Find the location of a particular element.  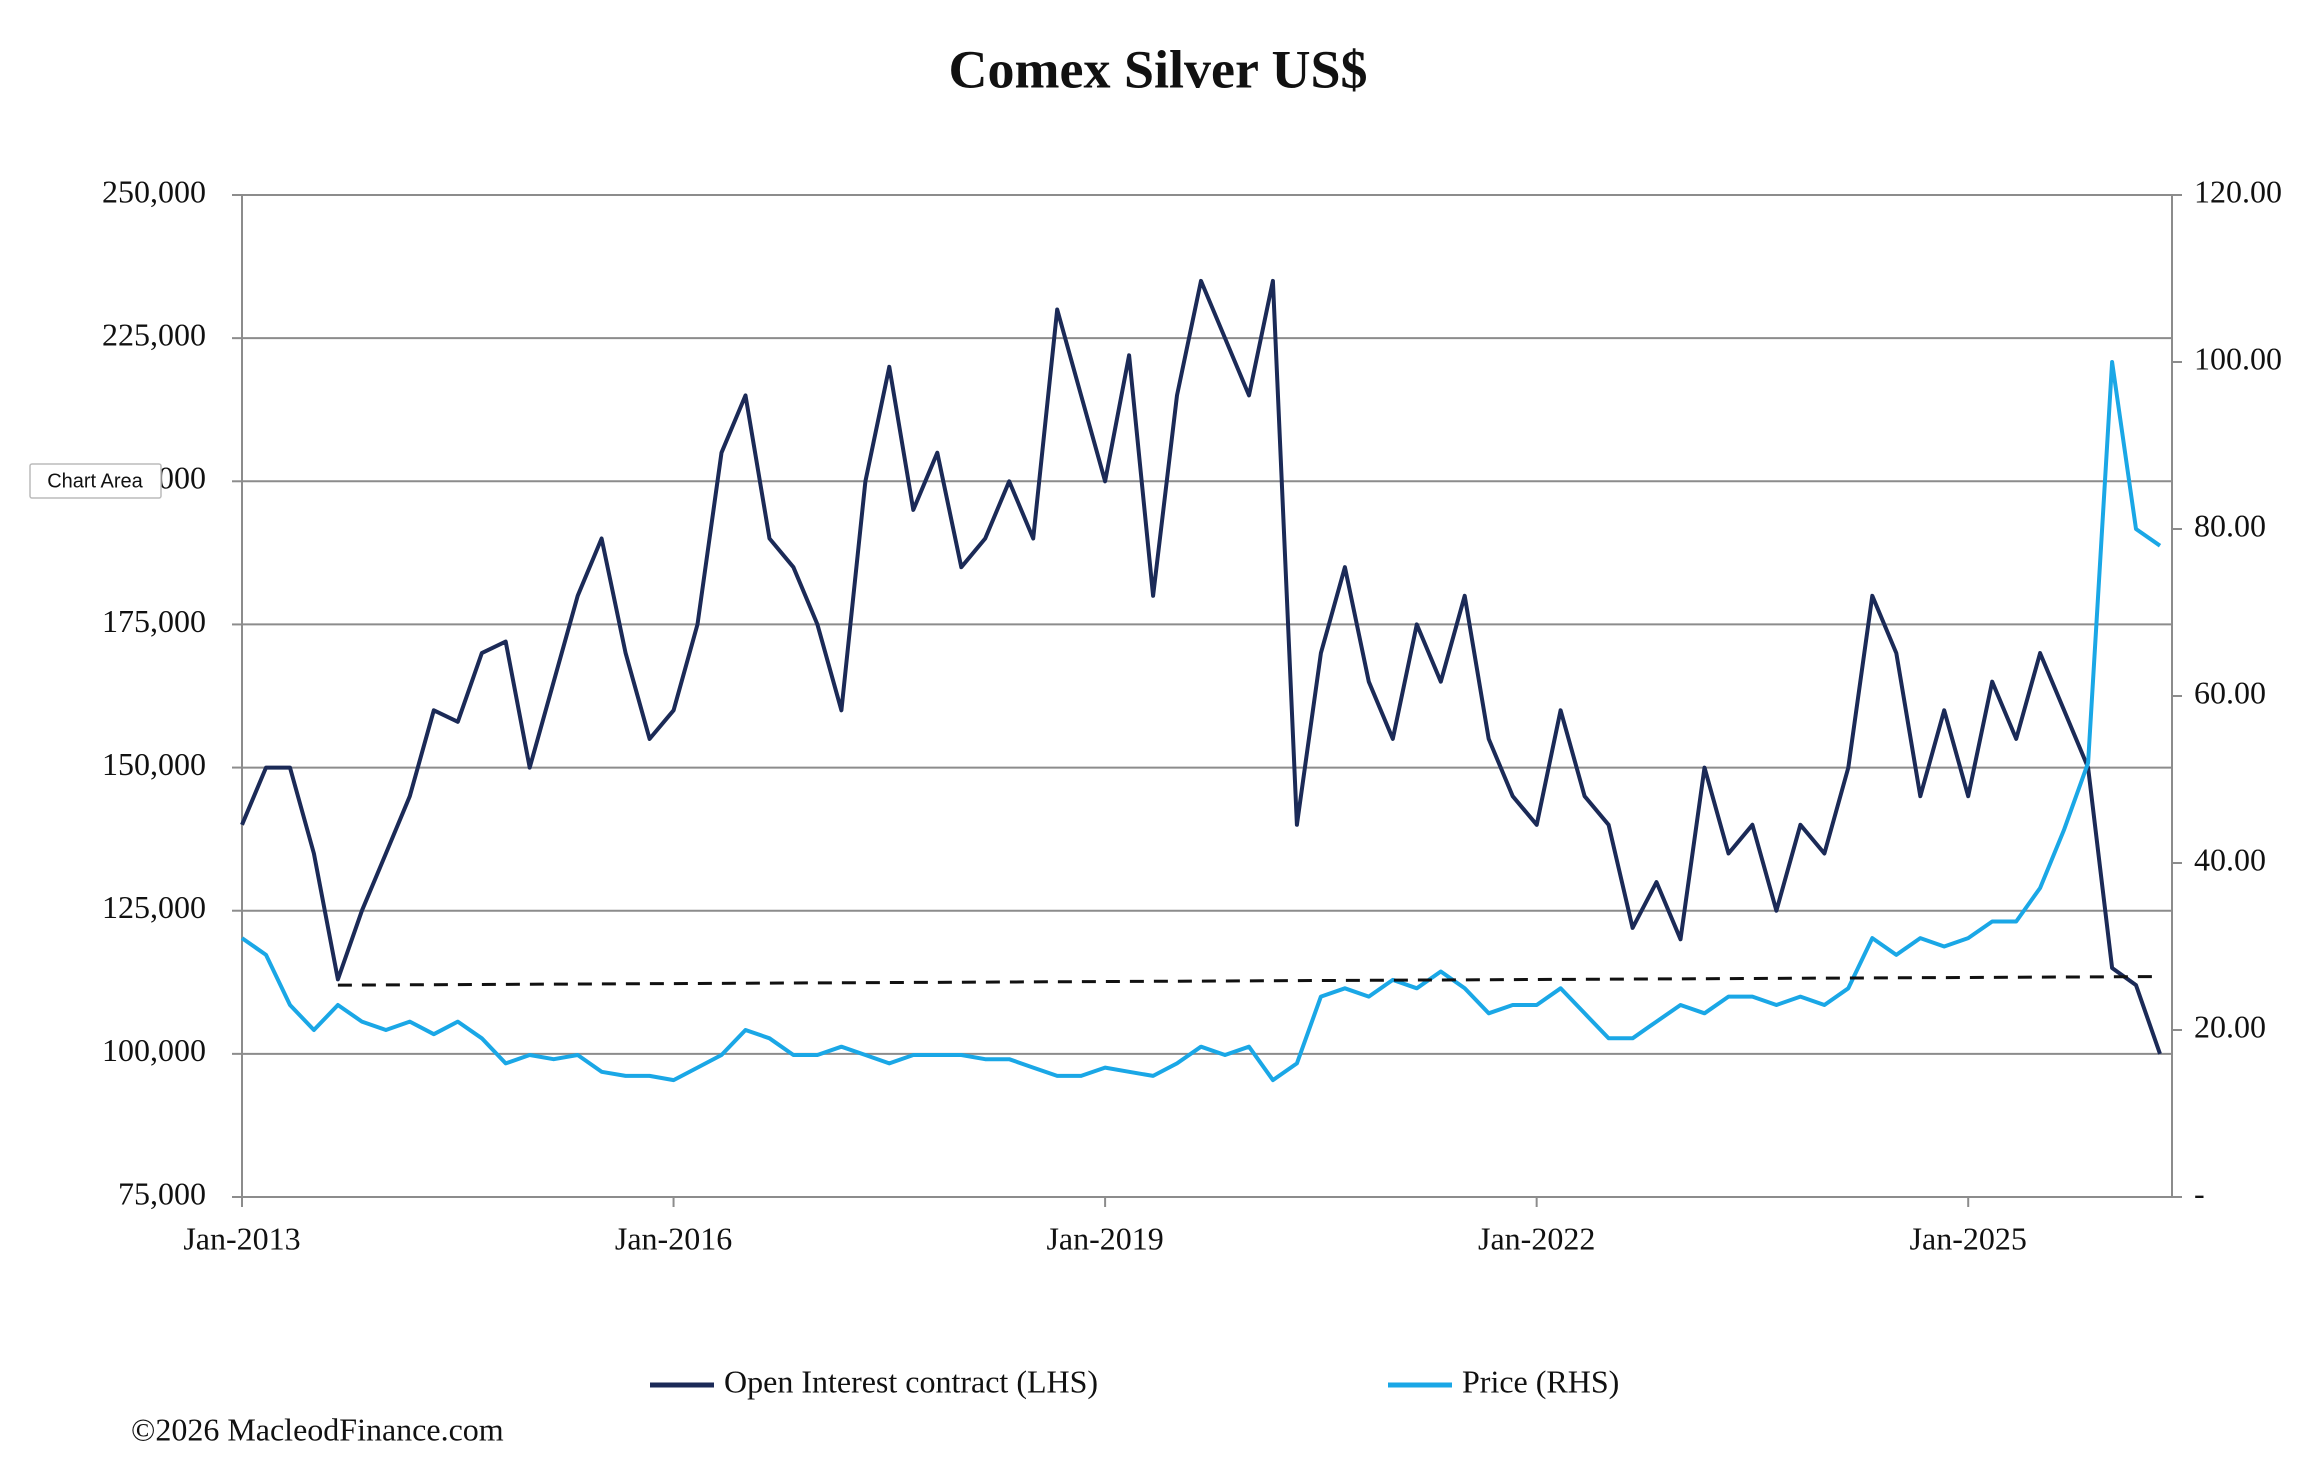

legend-label: Price (RHS) is located at coordinates (1540, 1381).